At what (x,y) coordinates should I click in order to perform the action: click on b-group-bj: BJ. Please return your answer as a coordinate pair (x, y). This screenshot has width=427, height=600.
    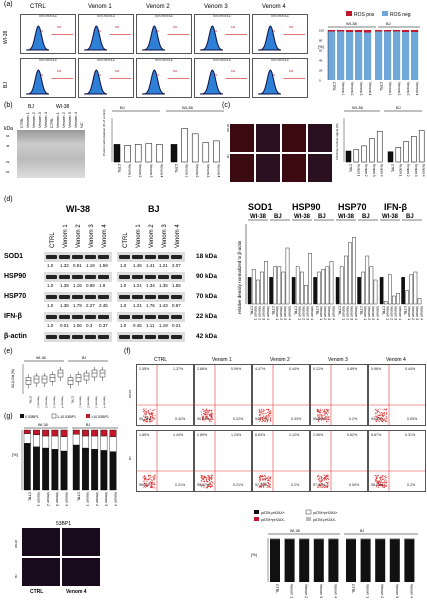
    Looking at the image, I should click on (31, 107).